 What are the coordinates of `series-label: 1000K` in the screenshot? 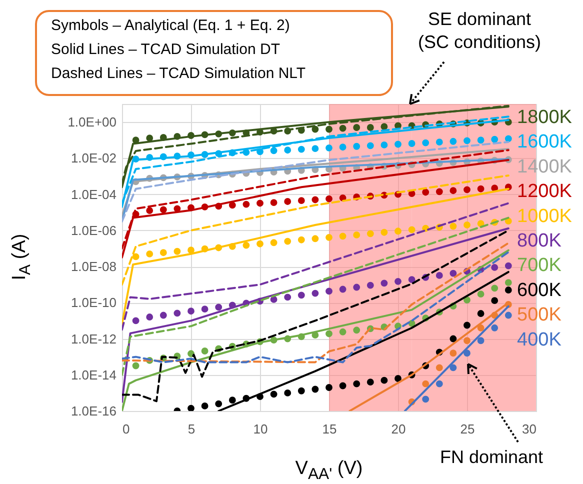 It's located at (544, 216).